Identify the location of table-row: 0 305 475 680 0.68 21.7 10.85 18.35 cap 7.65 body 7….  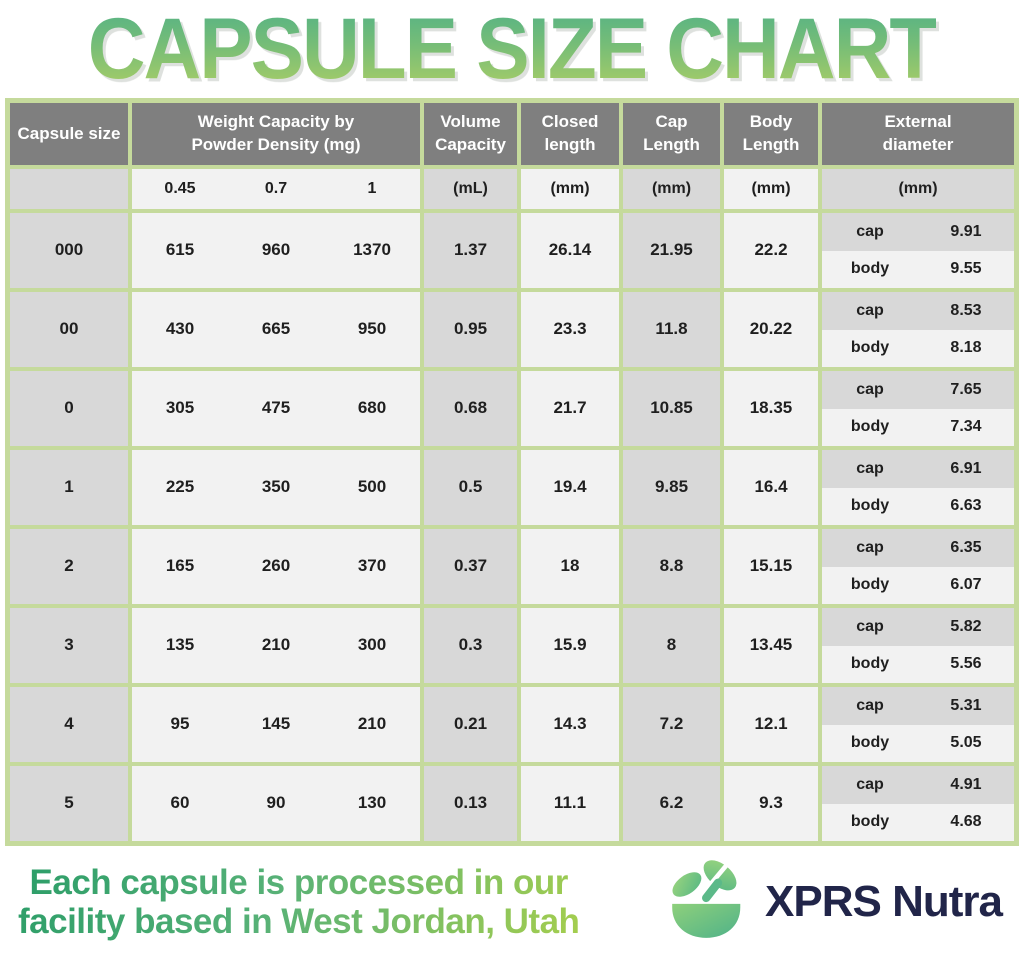
(512, 408).